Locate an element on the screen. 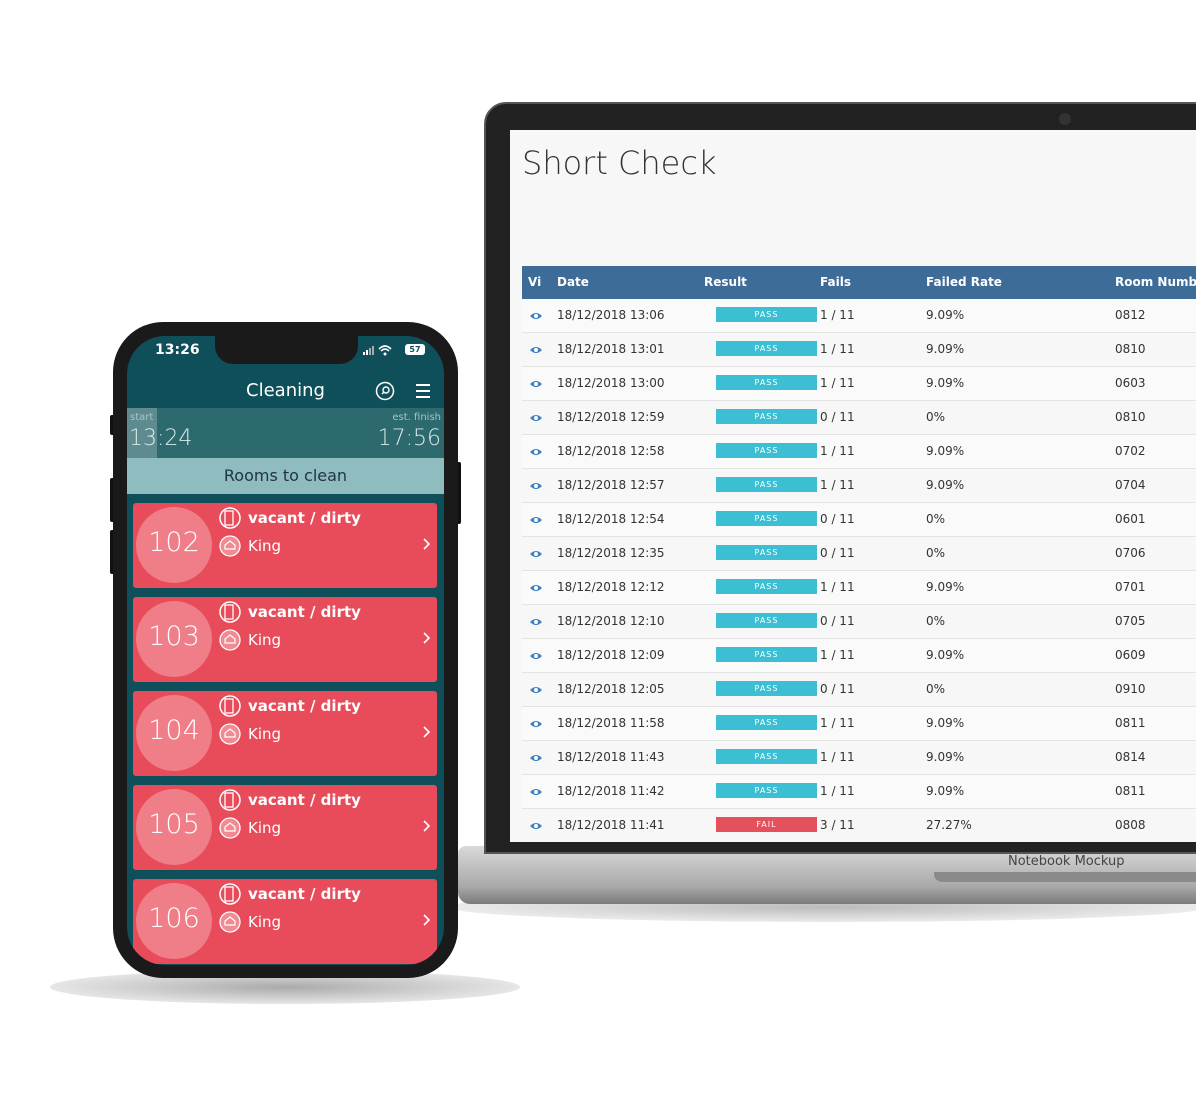 The height and width of the screenshot is (1095, 1196). cell: 18/12/2018 12:05 is located at coordinates (611, 689).